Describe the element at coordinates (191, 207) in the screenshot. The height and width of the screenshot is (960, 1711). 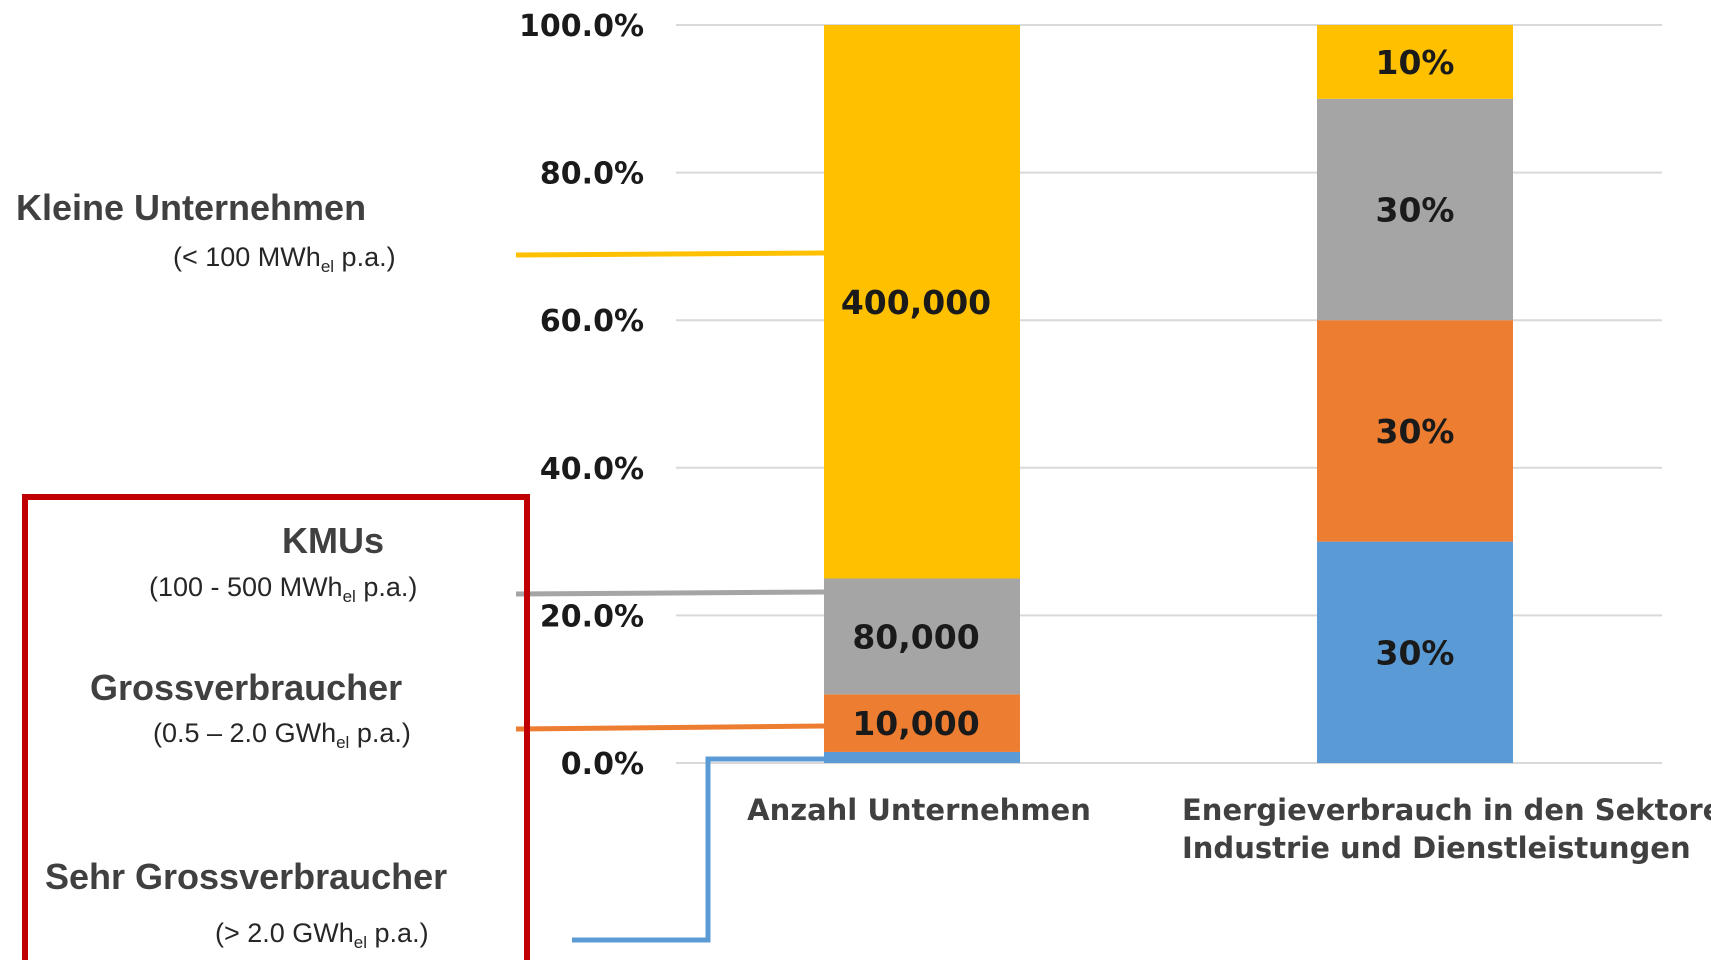
I see `class-name: Kleine Unternehmen` at that location.